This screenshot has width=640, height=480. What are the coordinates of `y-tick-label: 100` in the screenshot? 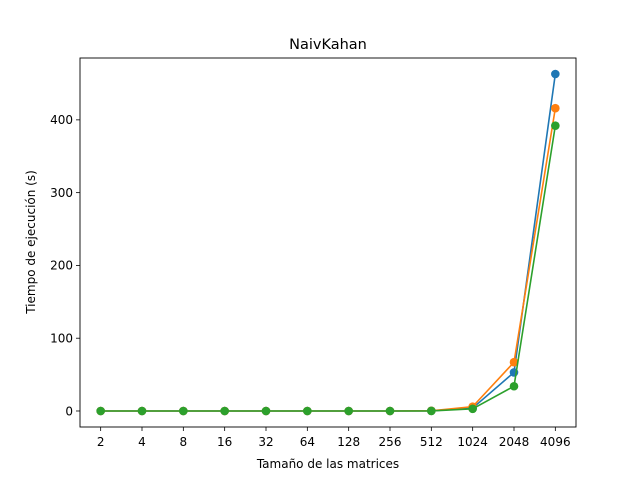 It's located at (61, 339).